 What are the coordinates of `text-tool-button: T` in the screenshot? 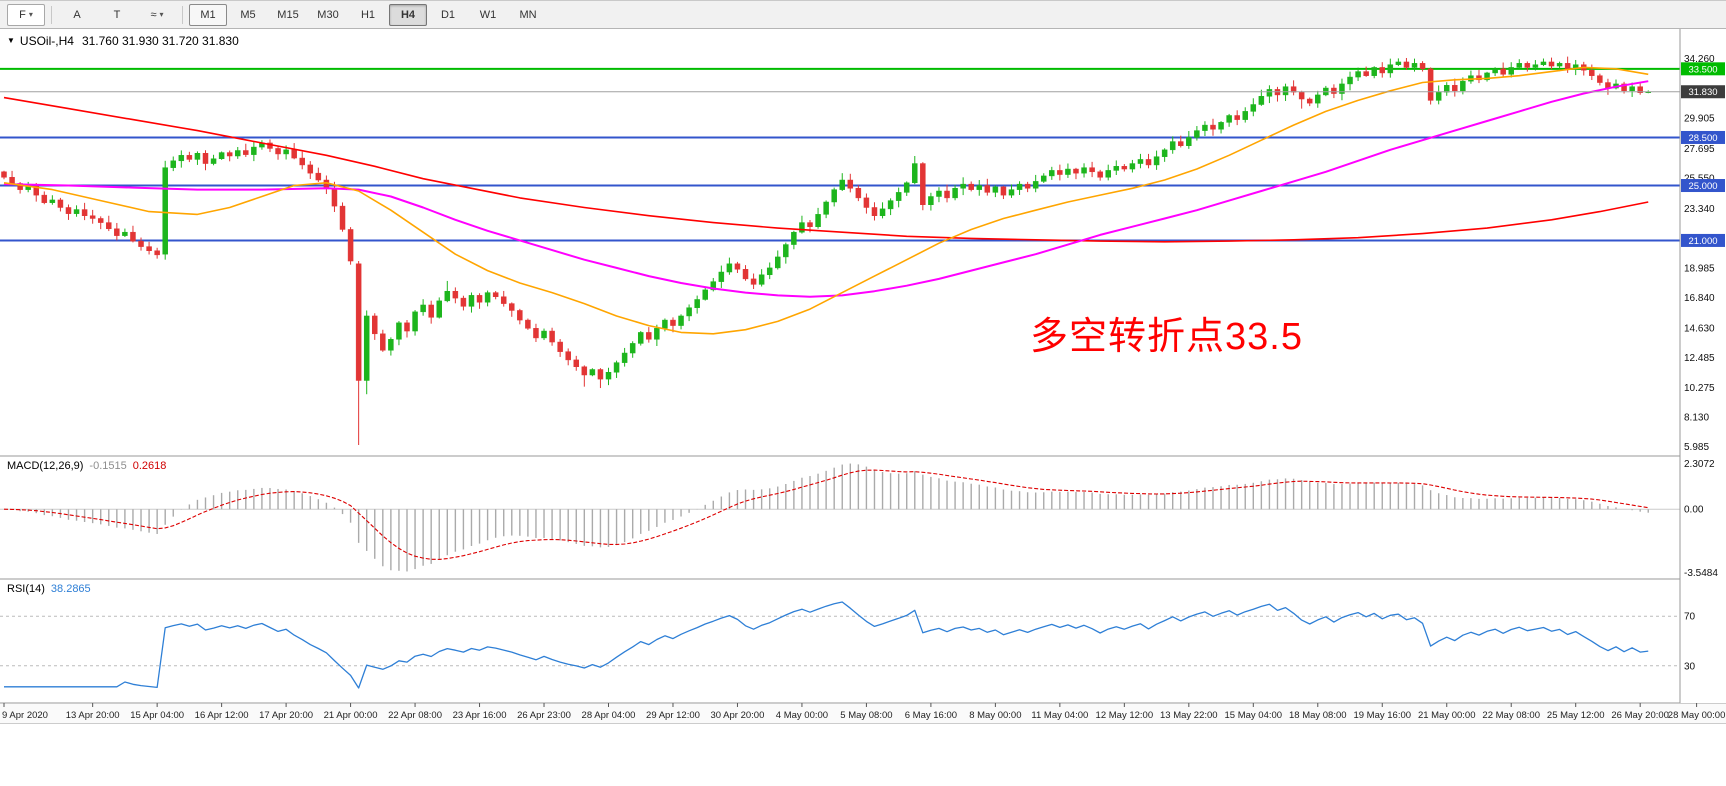 It's located at (117, 14).